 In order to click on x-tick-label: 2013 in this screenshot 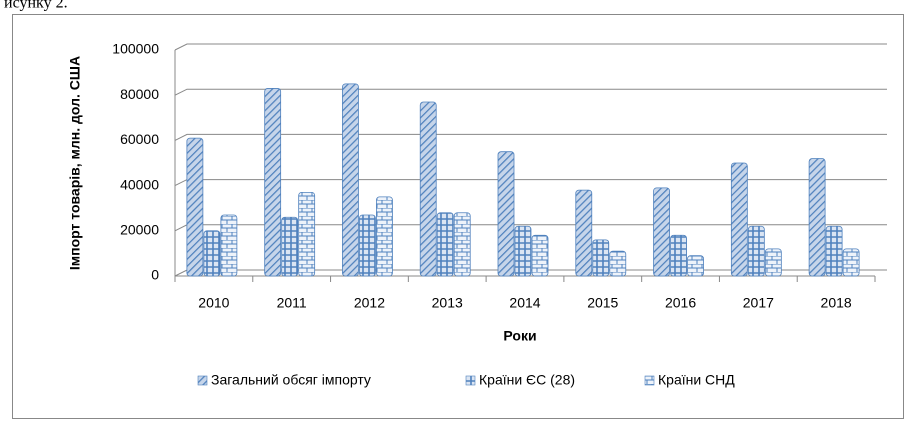, I will do `click(447, 303)`.